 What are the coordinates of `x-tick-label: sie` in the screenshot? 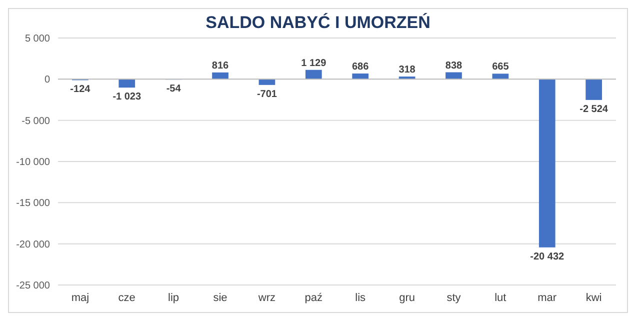 It's located at (220, 298).